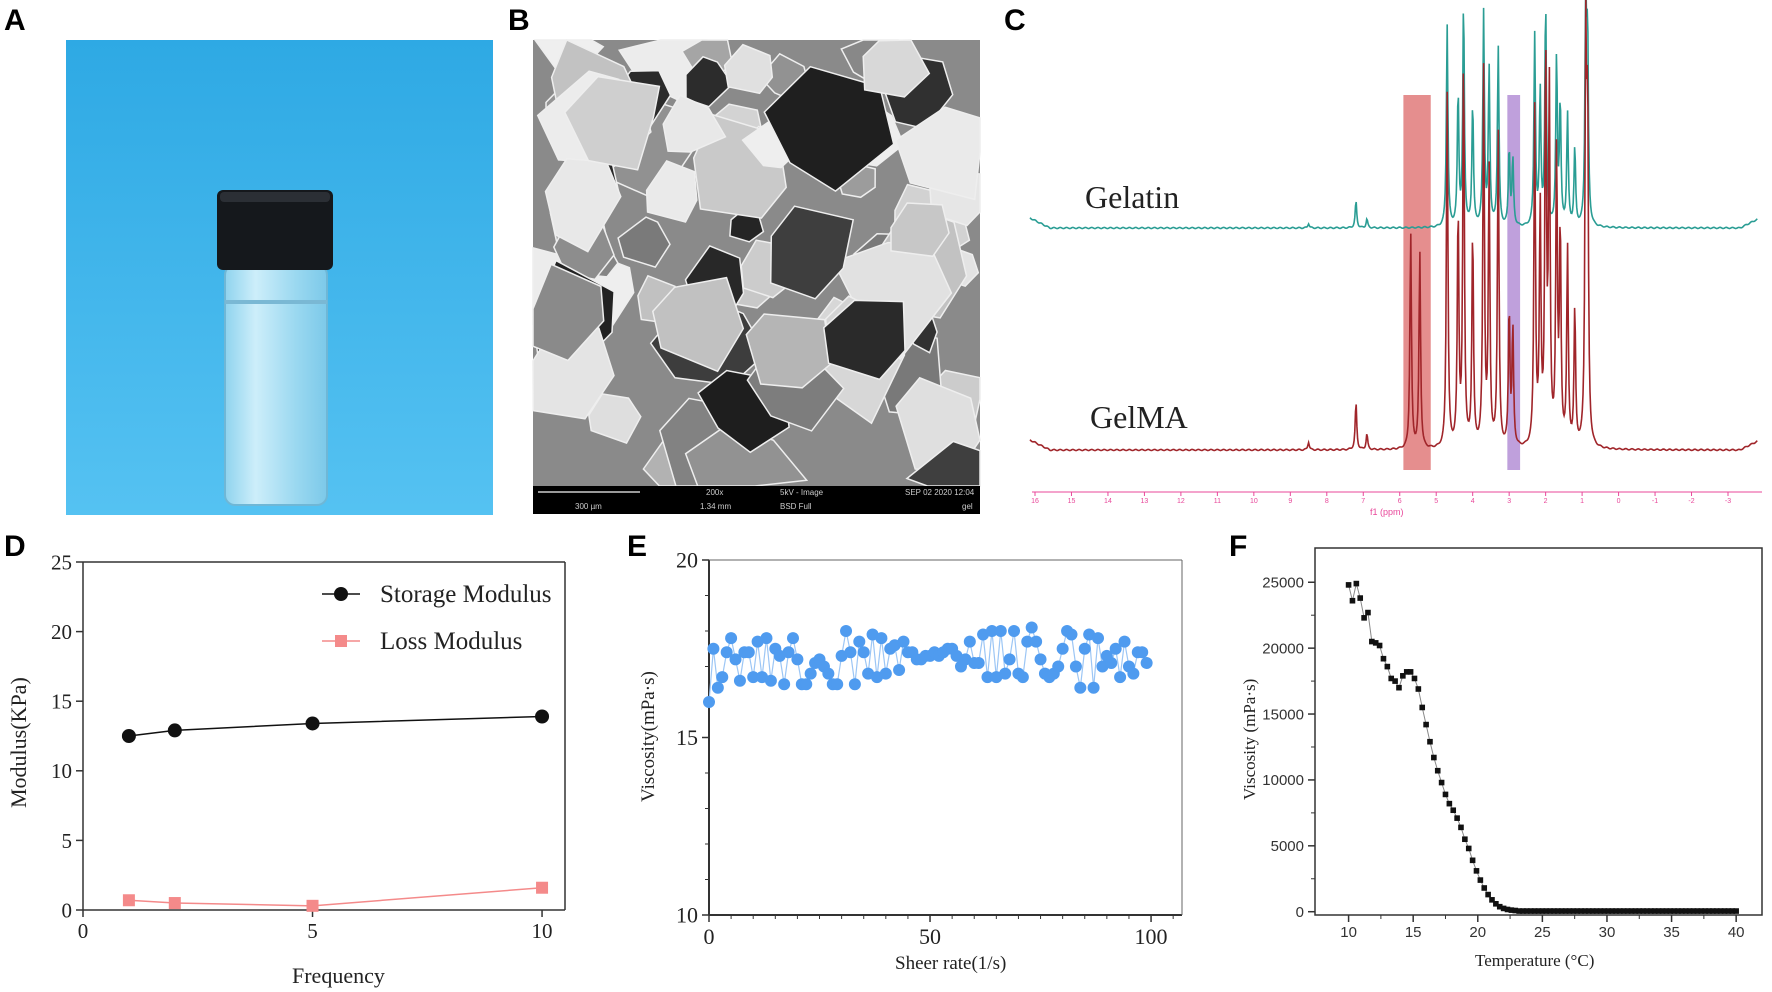 The width and height of the screenshot is (1772, 992). What do you see at coordinates (930, 936) in the screenshot?
I see `x-tick-label: 50` at bounding box center [930, 936].